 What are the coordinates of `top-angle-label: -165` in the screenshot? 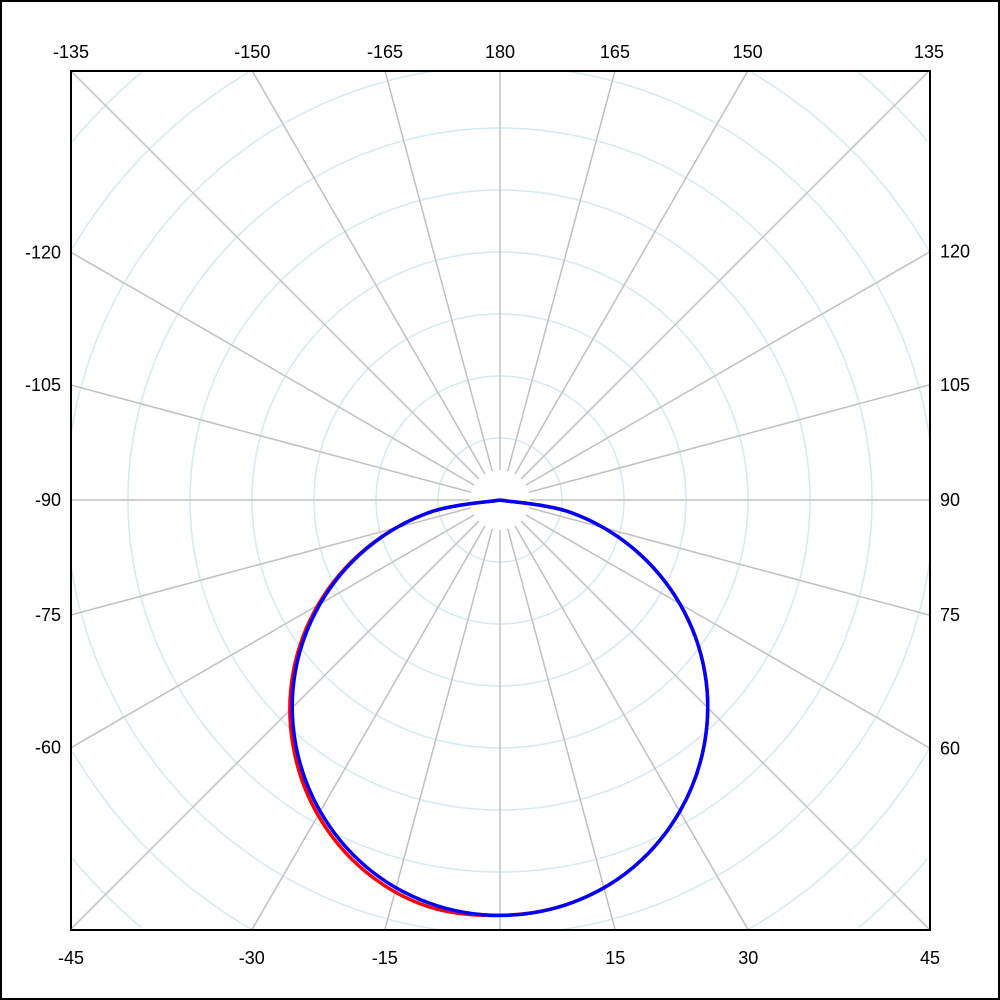 It's located at (385, 52).